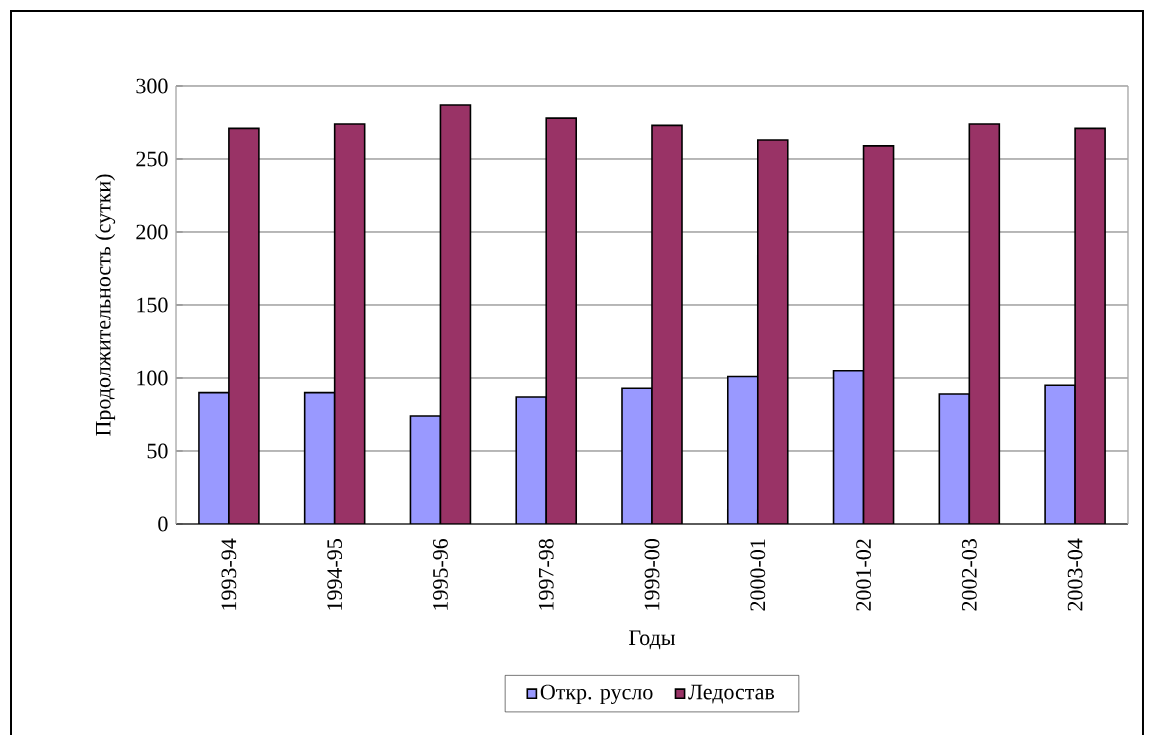 This screenshot has width=1154, height=735. What do you see at coordinates (440, 574) in the screenshot?
I see `x-tick-label: 1995-96` at bounding box center [440, 574].